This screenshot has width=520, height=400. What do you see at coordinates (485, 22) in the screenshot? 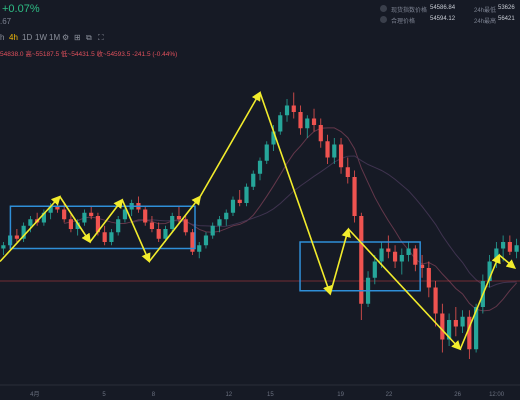
I see `stat-label: 24h最高` at bounding box center [485, 22].